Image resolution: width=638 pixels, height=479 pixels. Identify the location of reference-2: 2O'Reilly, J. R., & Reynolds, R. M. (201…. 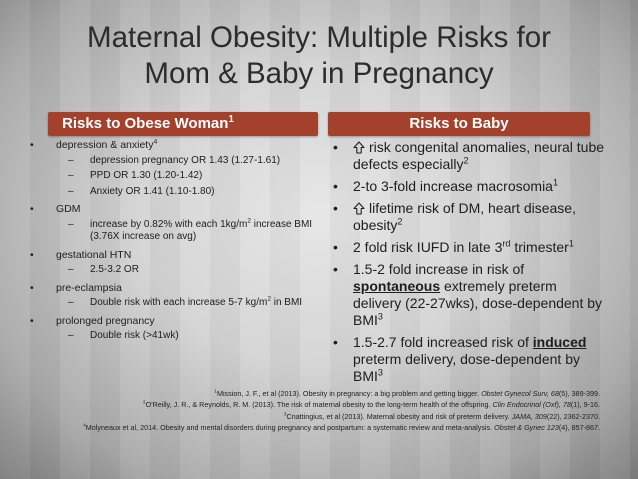
(320, 404).